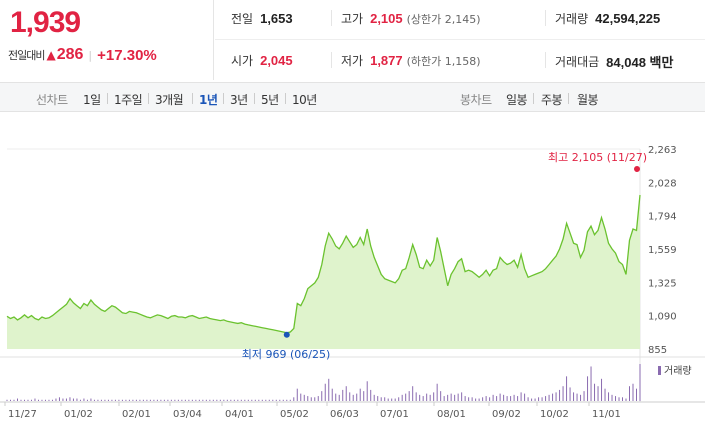 The width and height of the screenshot is (705, 431). I want to click on x-tick-label: 10/02, so click(554, 414).